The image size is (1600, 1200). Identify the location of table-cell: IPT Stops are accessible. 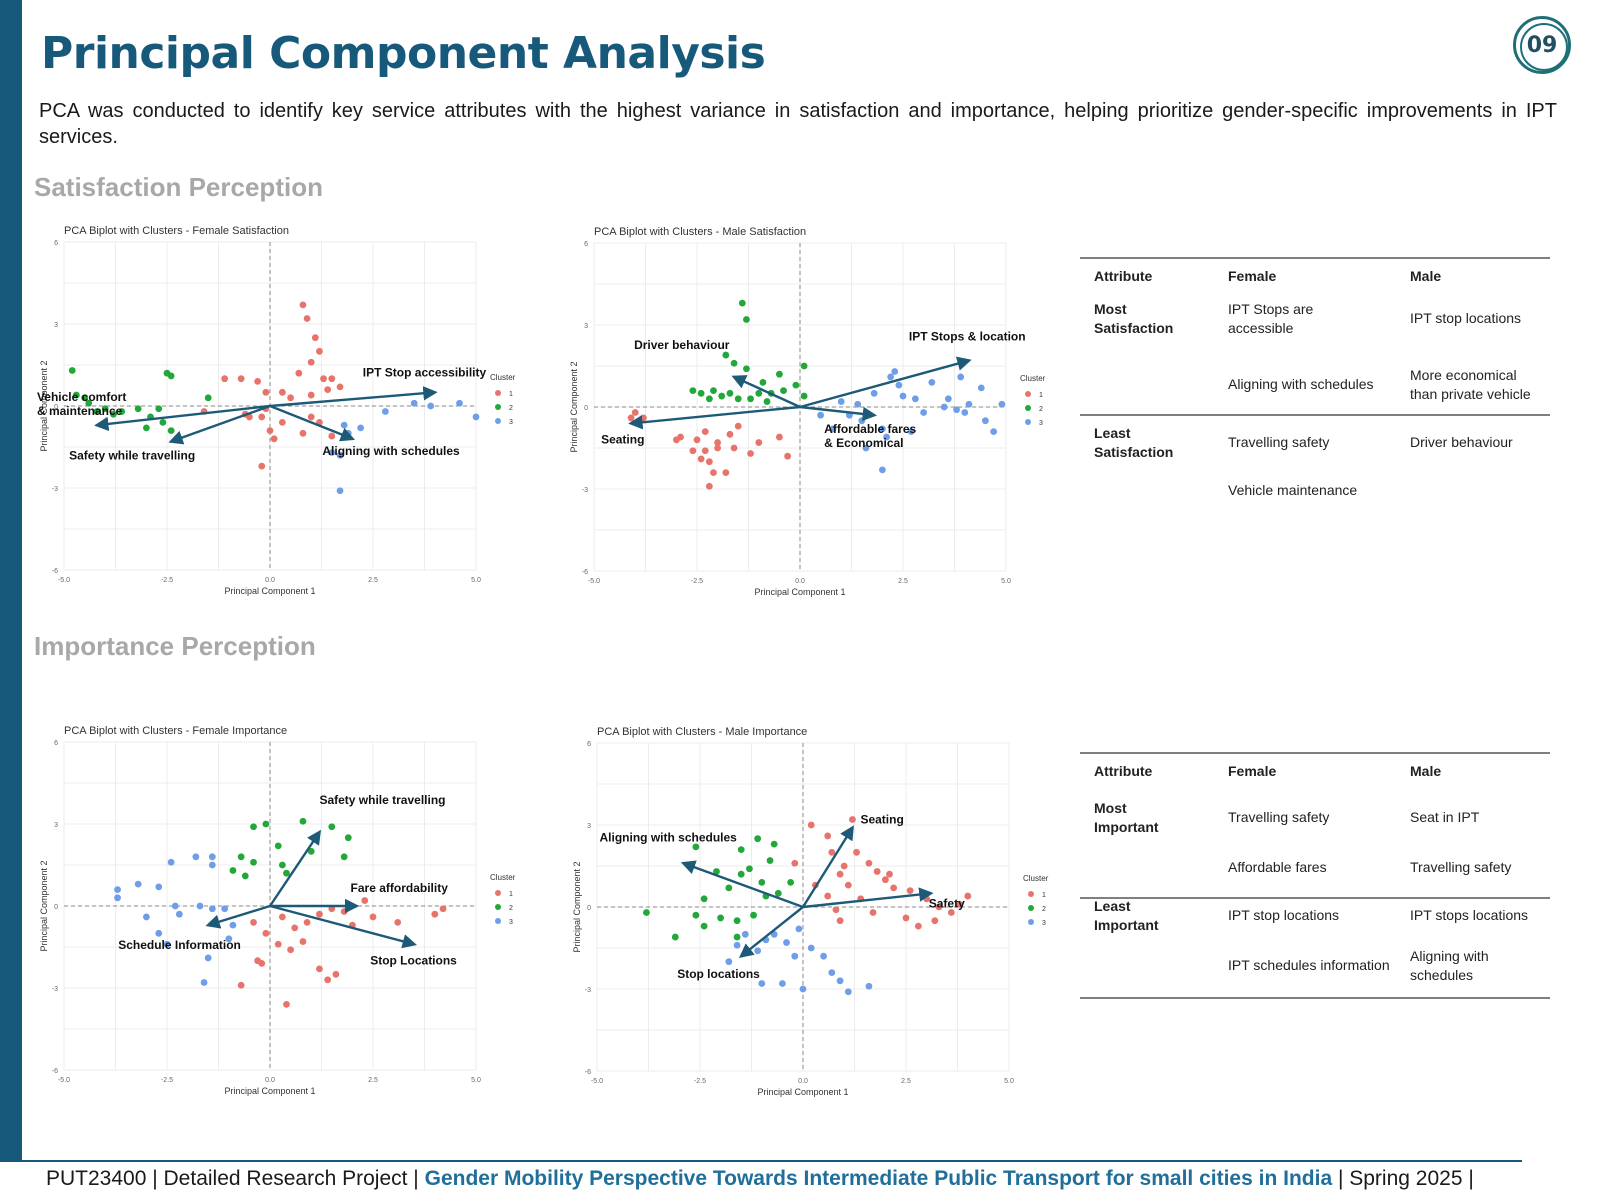
(1271, 318).